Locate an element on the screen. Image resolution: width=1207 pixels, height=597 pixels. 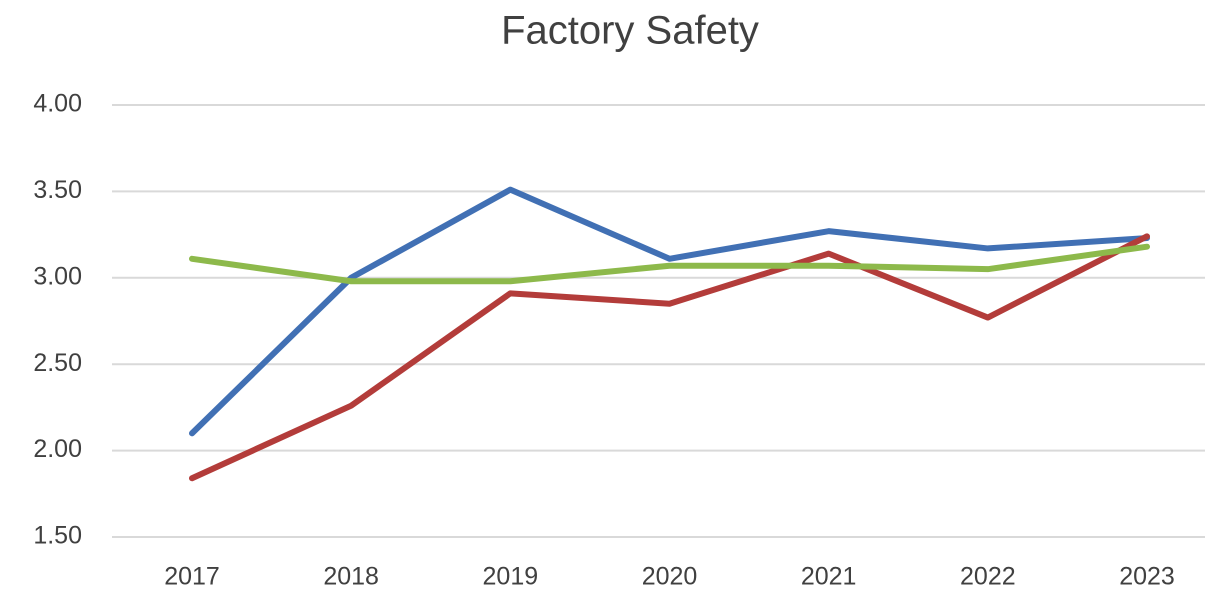
x-tick-label: 2021 is located at coordinates (829, 577).